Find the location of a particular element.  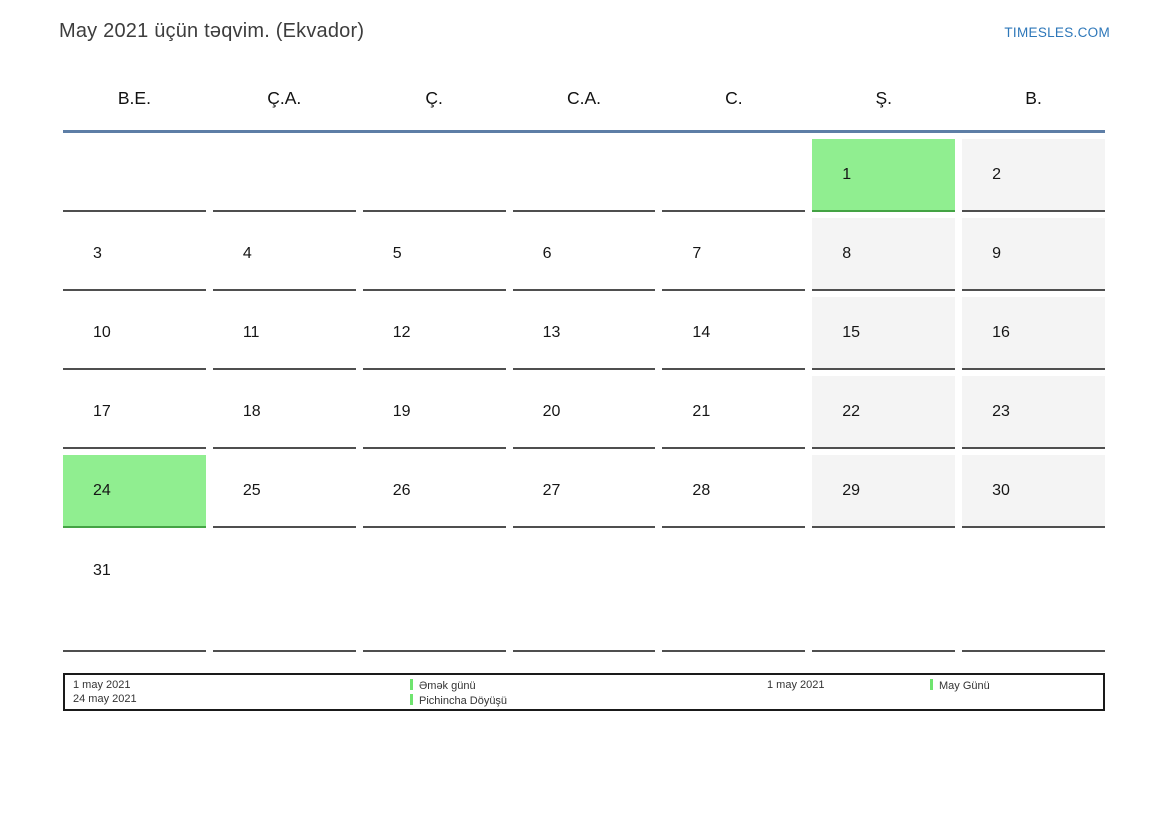

day-cell: 25 is located at coordinates (284, 491).